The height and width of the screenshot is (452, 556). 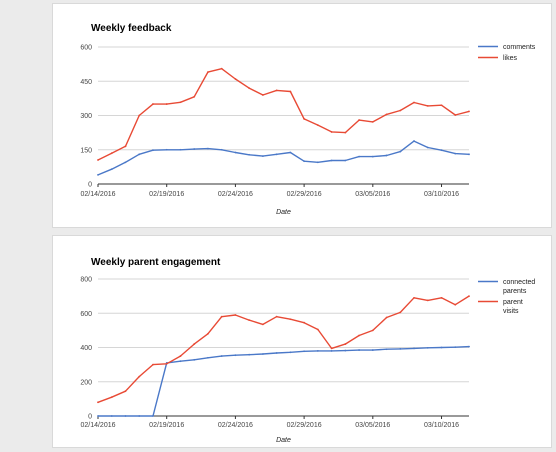 What do you see at coordinates (131, 28) in the screenshot?
I see `chart-title: Weekly feedback` at bounding box center [131, 28].